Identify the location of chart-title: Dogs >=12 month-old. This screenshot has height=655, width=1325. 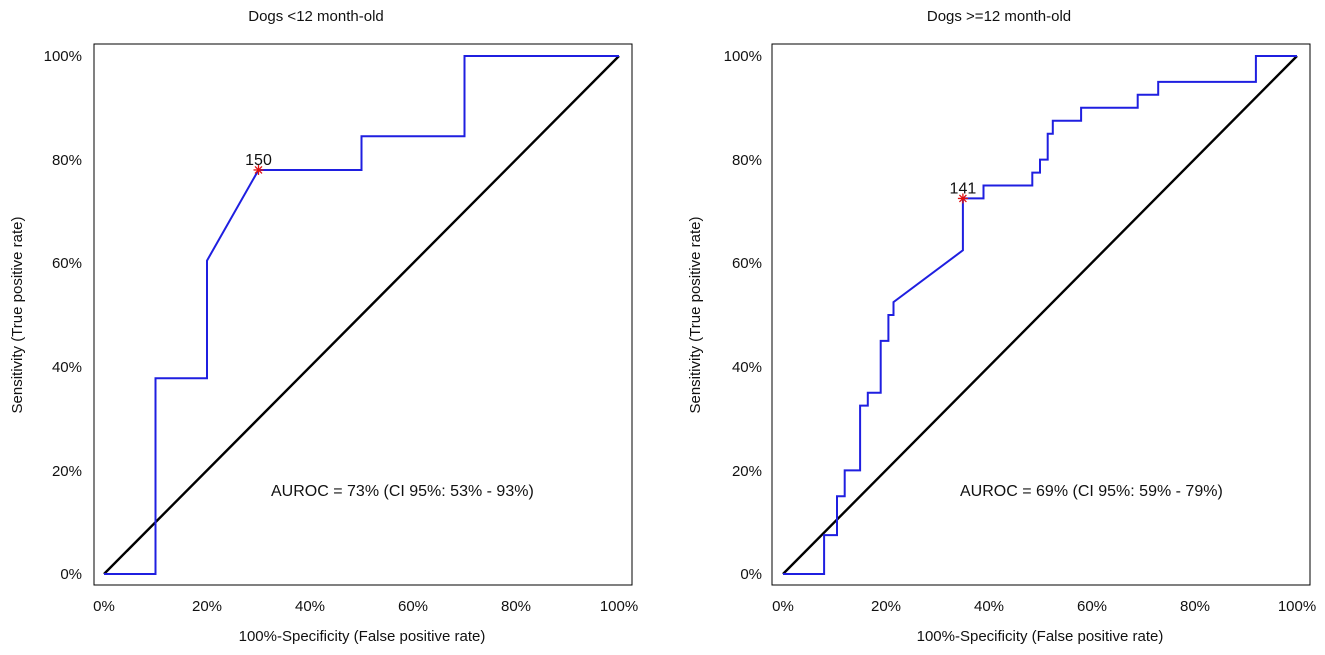
(999, 16).